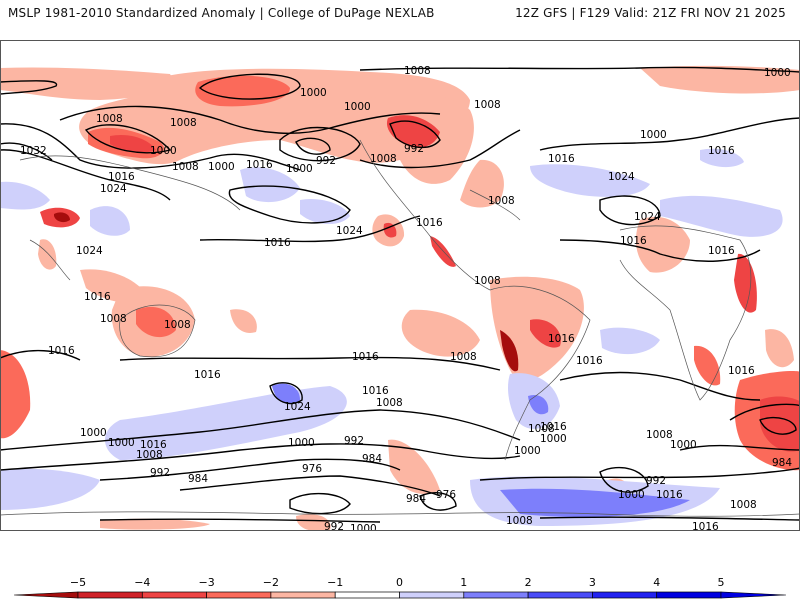 The image size is (800, 600). I want to click on isobar-1024-azores, so click(630, 210).